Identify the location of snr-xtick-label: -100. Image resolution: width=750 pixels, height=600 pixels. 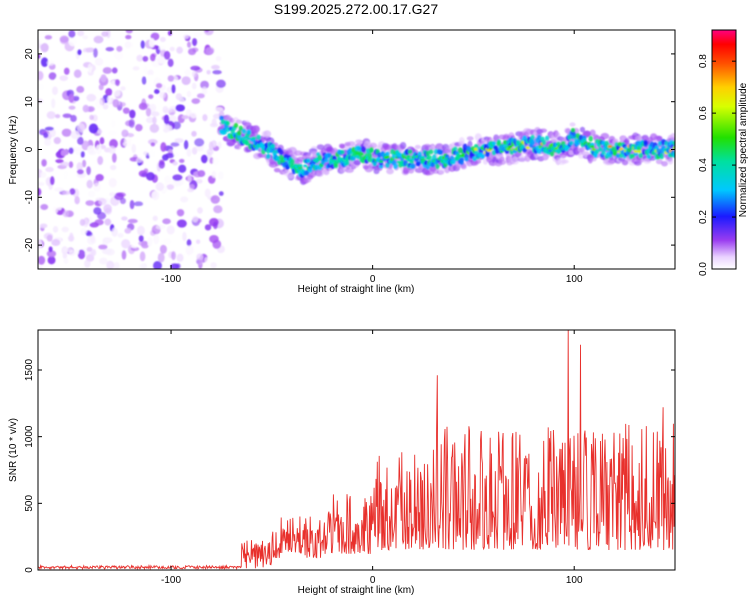
(171, 580).